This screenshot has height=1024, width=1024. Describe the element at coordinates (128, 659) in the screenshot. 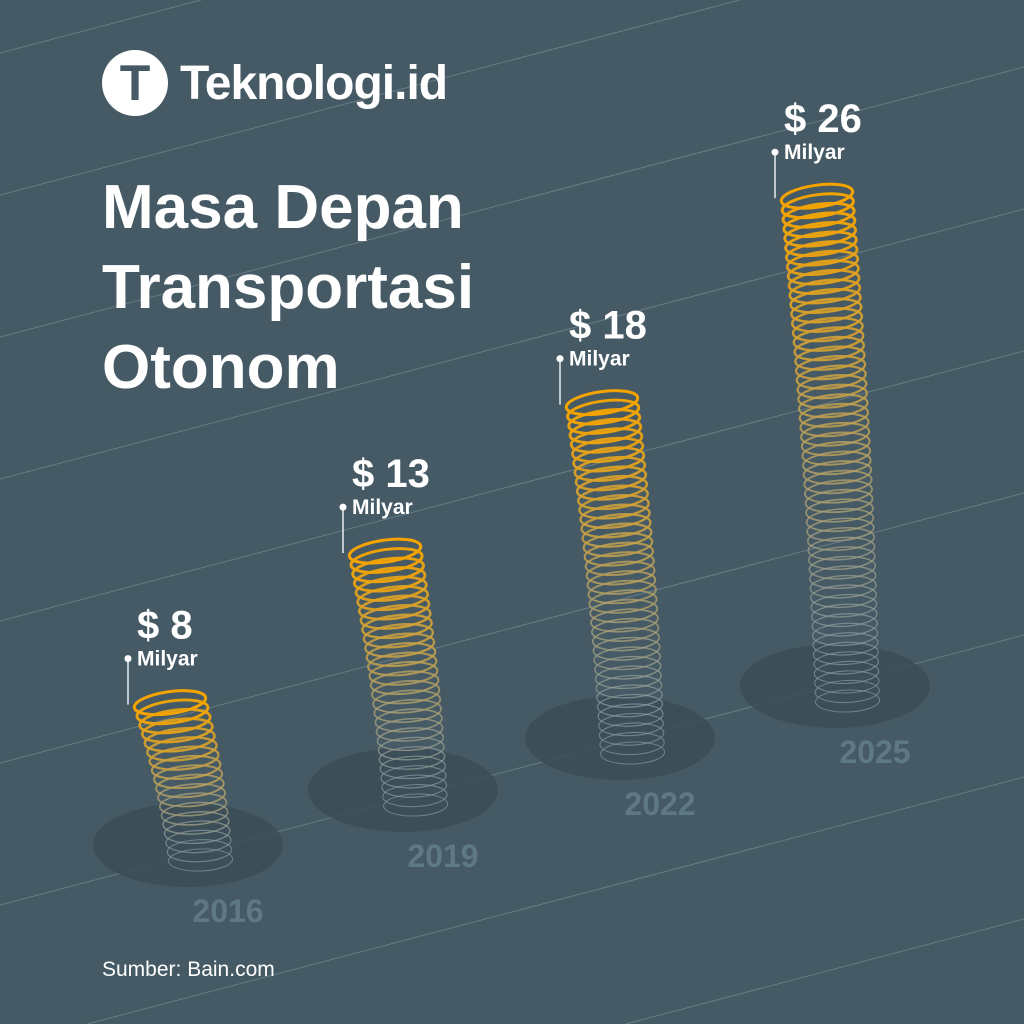

I see `label-dot` at that location.